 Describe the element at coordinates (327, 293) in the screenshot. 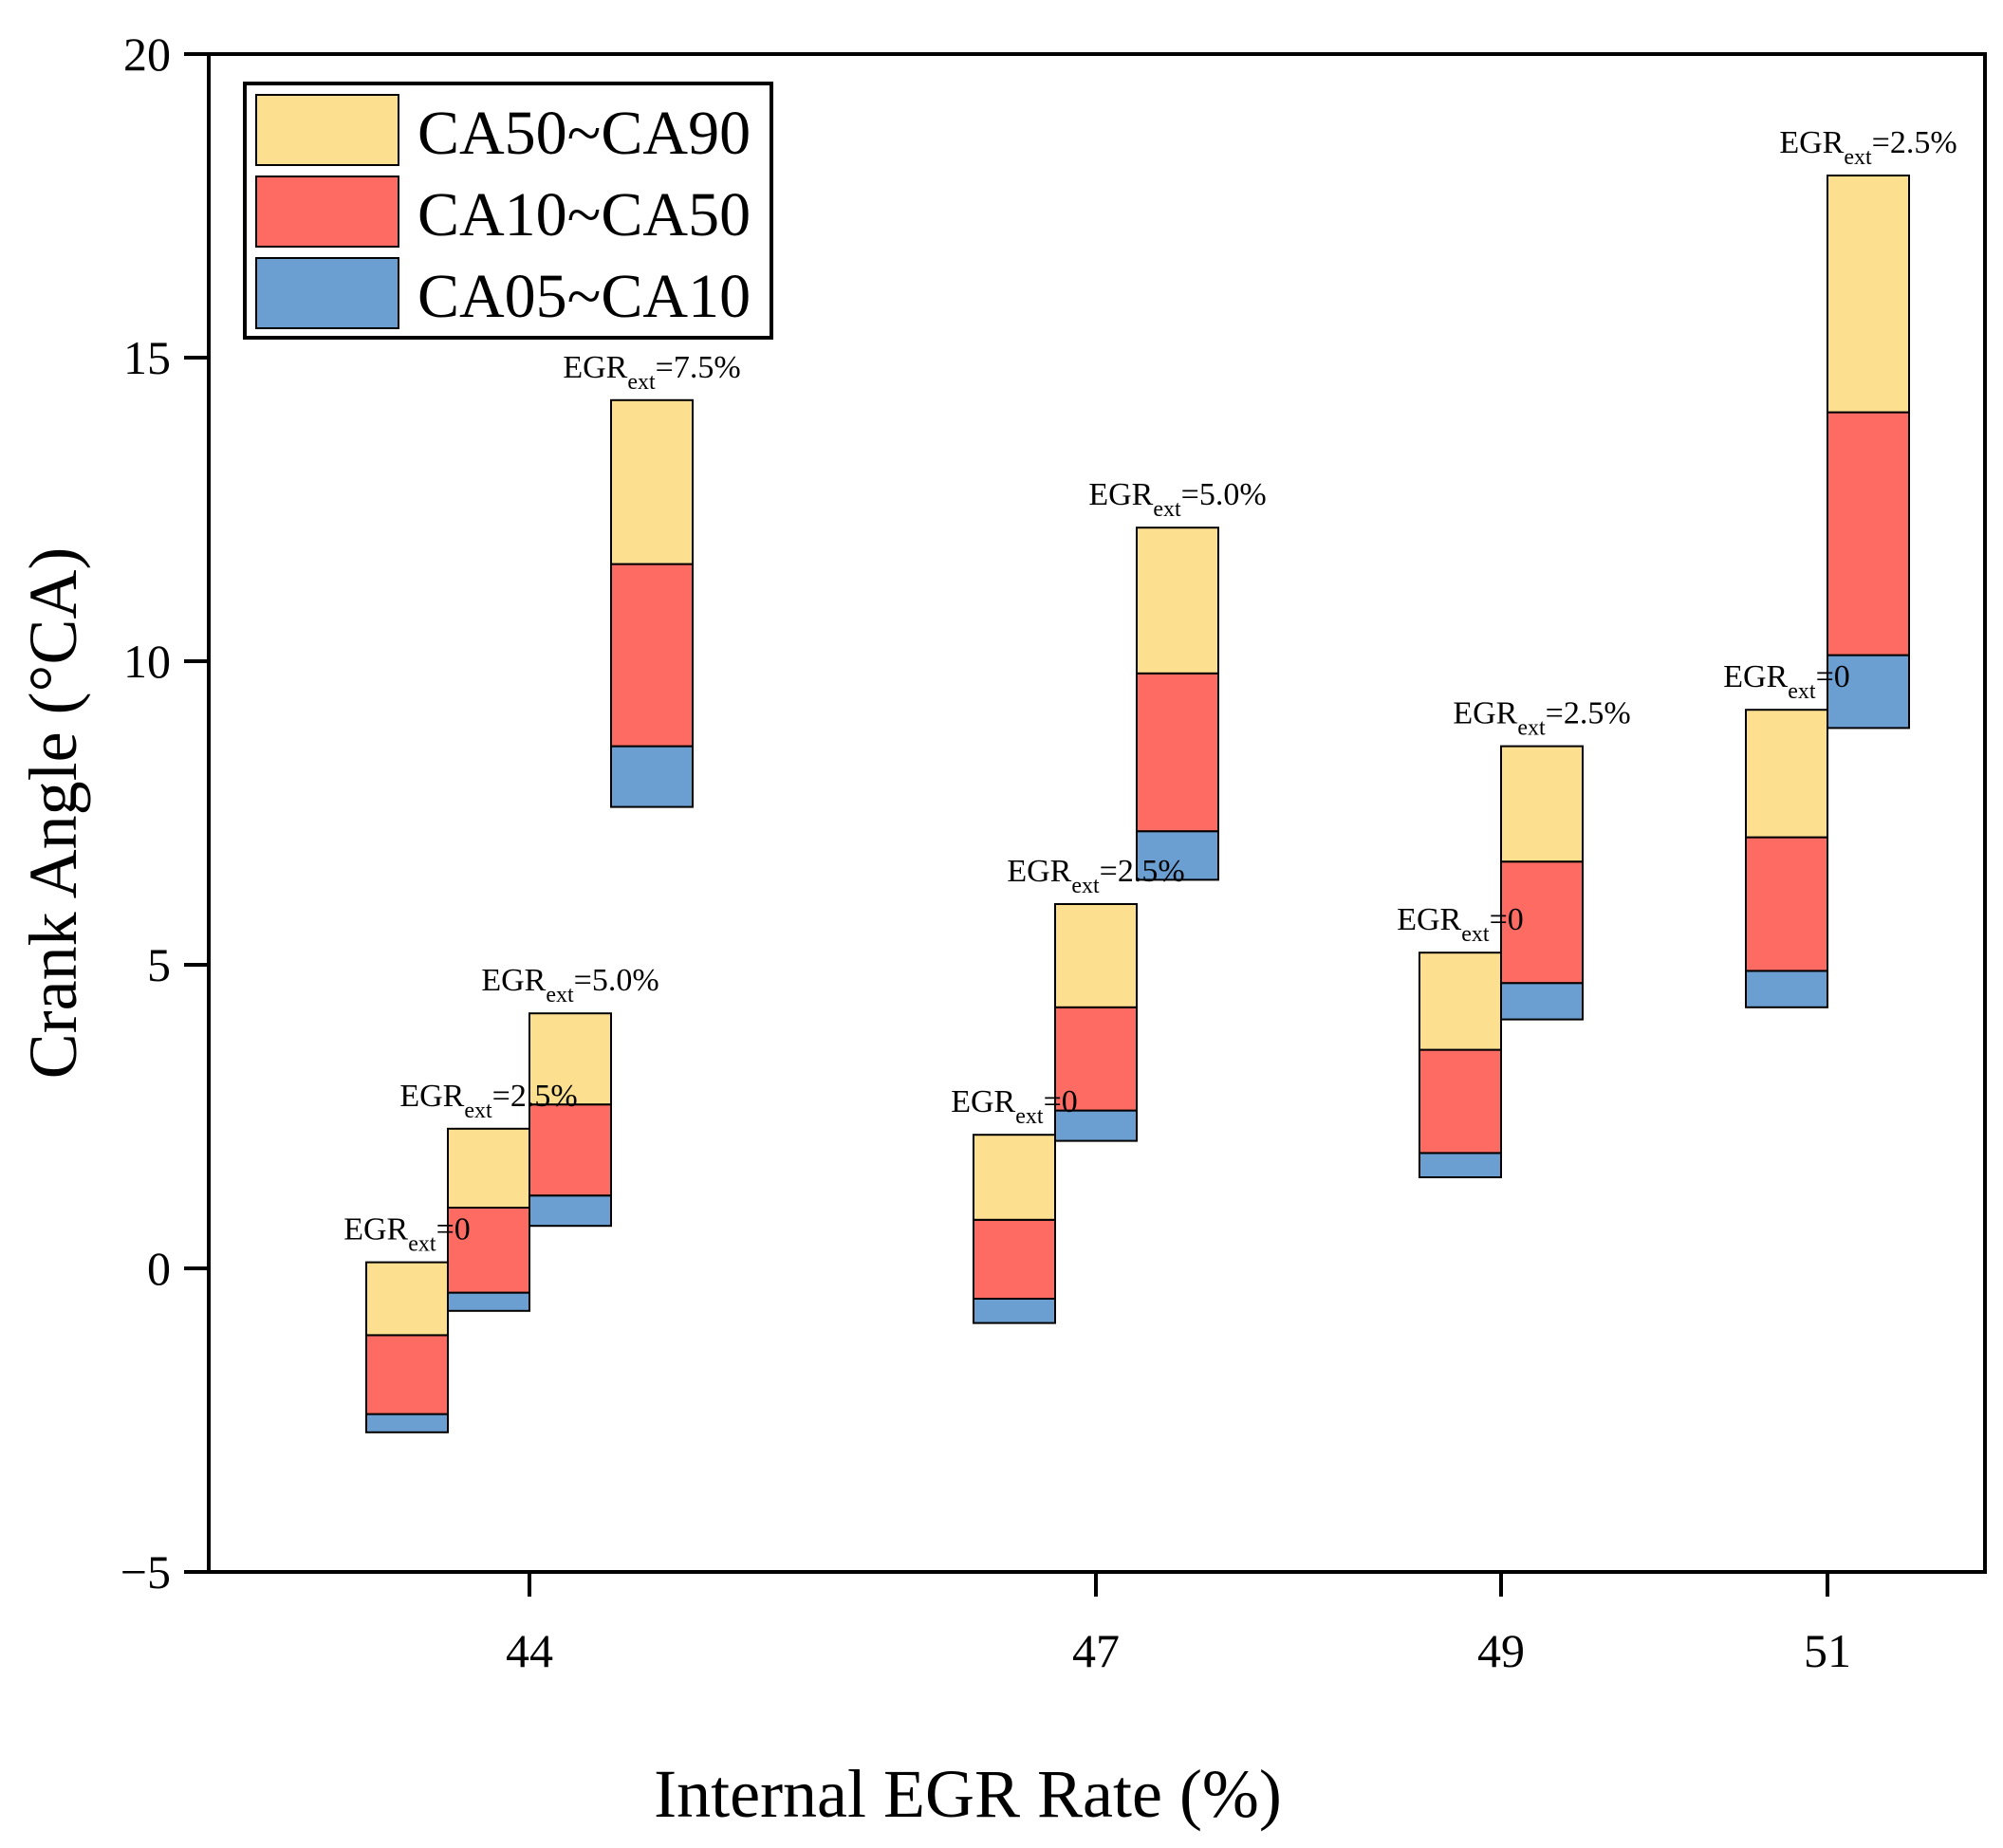

I see `legend-swatch-ca05-ca10` at that location.